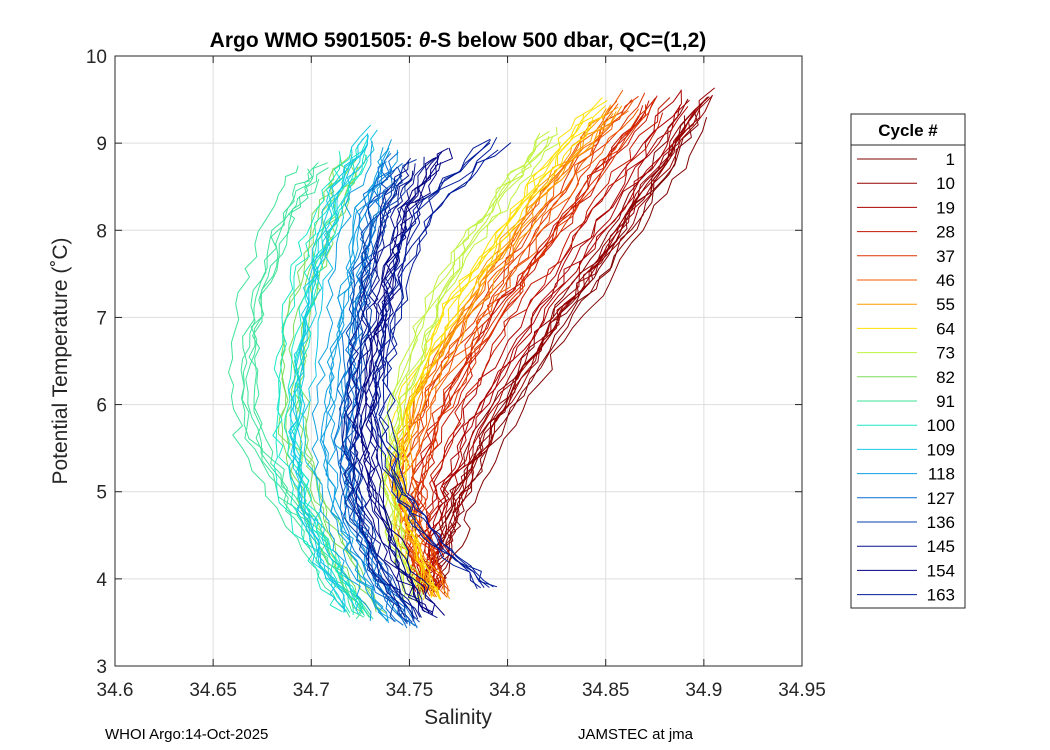 The width and height of the screenshot is (1050, 750). I want to click on legend-label-91: 91, so click(945, 401).